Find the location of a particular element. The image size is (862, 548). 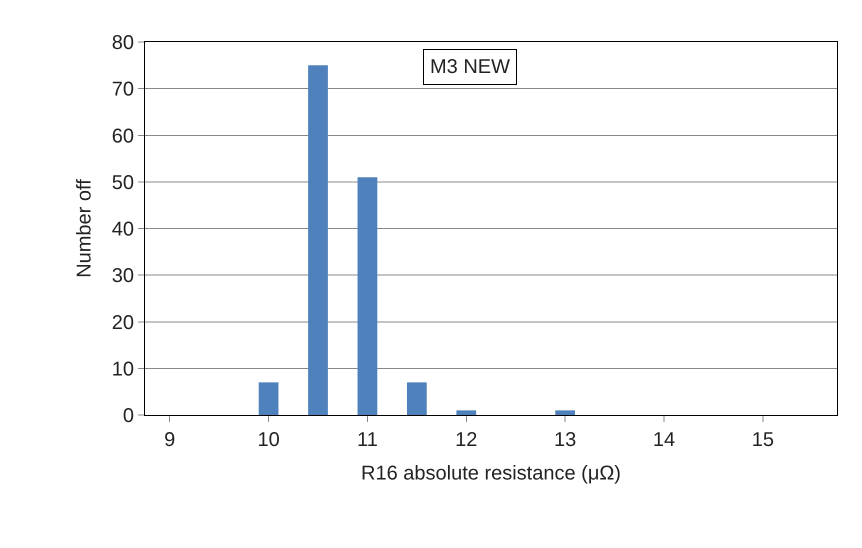

y-tick-label: 80 is located at coordinates (123, 43).